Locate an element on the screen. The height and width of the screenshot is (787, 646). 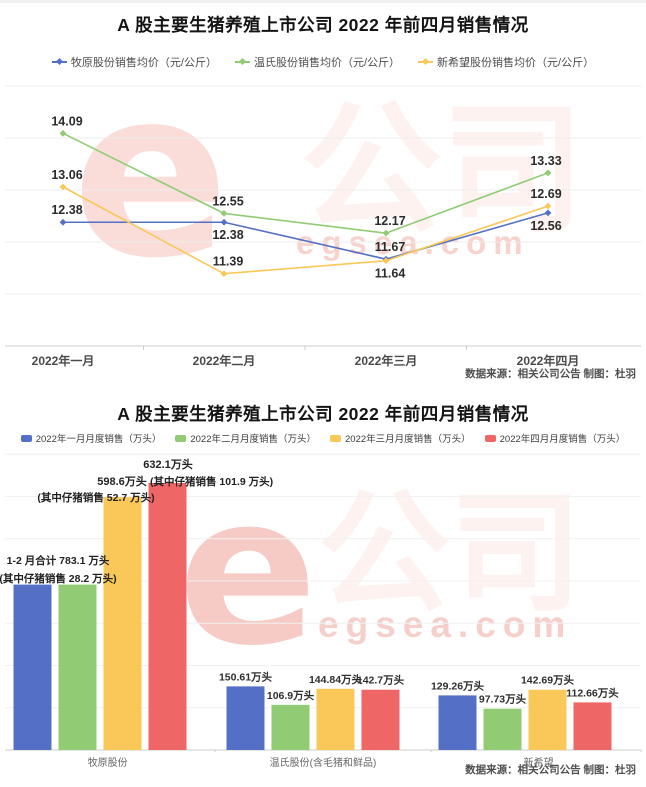
x-axis-label: 牧原股份 is located at coordinates (107, 763).